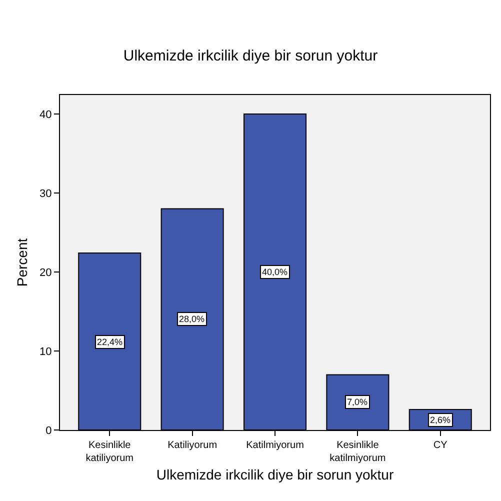 Image resolution: width=501 pixels, height=501 pixels. What do you see at coordinates (440, 445) in the screenshot?
I see `x-tick-label: CY` at bounding box center [440, 445].